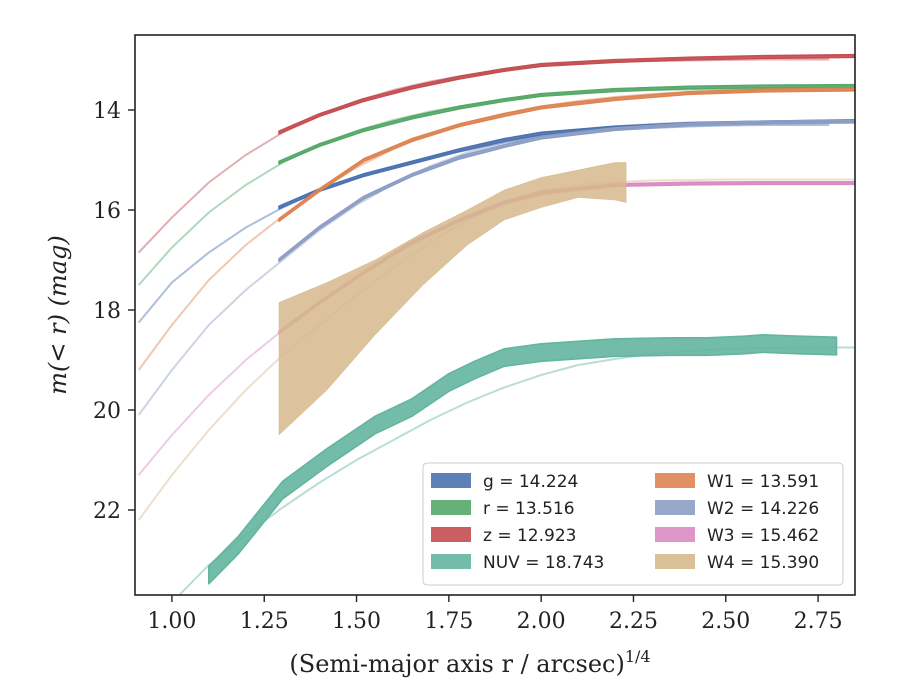  I want to click on legend-swatch-w3, so click(675, 534).